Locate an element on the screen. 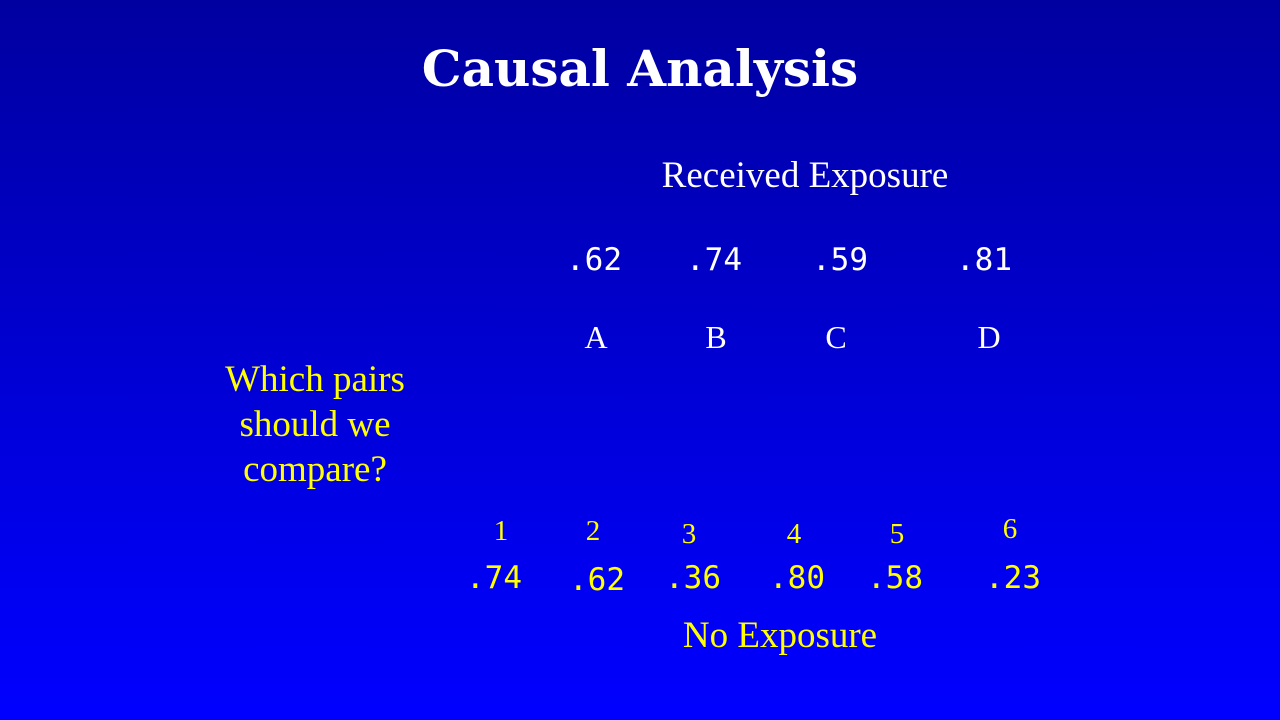  exposed-label-d: D is located at coordinates (989, 337).